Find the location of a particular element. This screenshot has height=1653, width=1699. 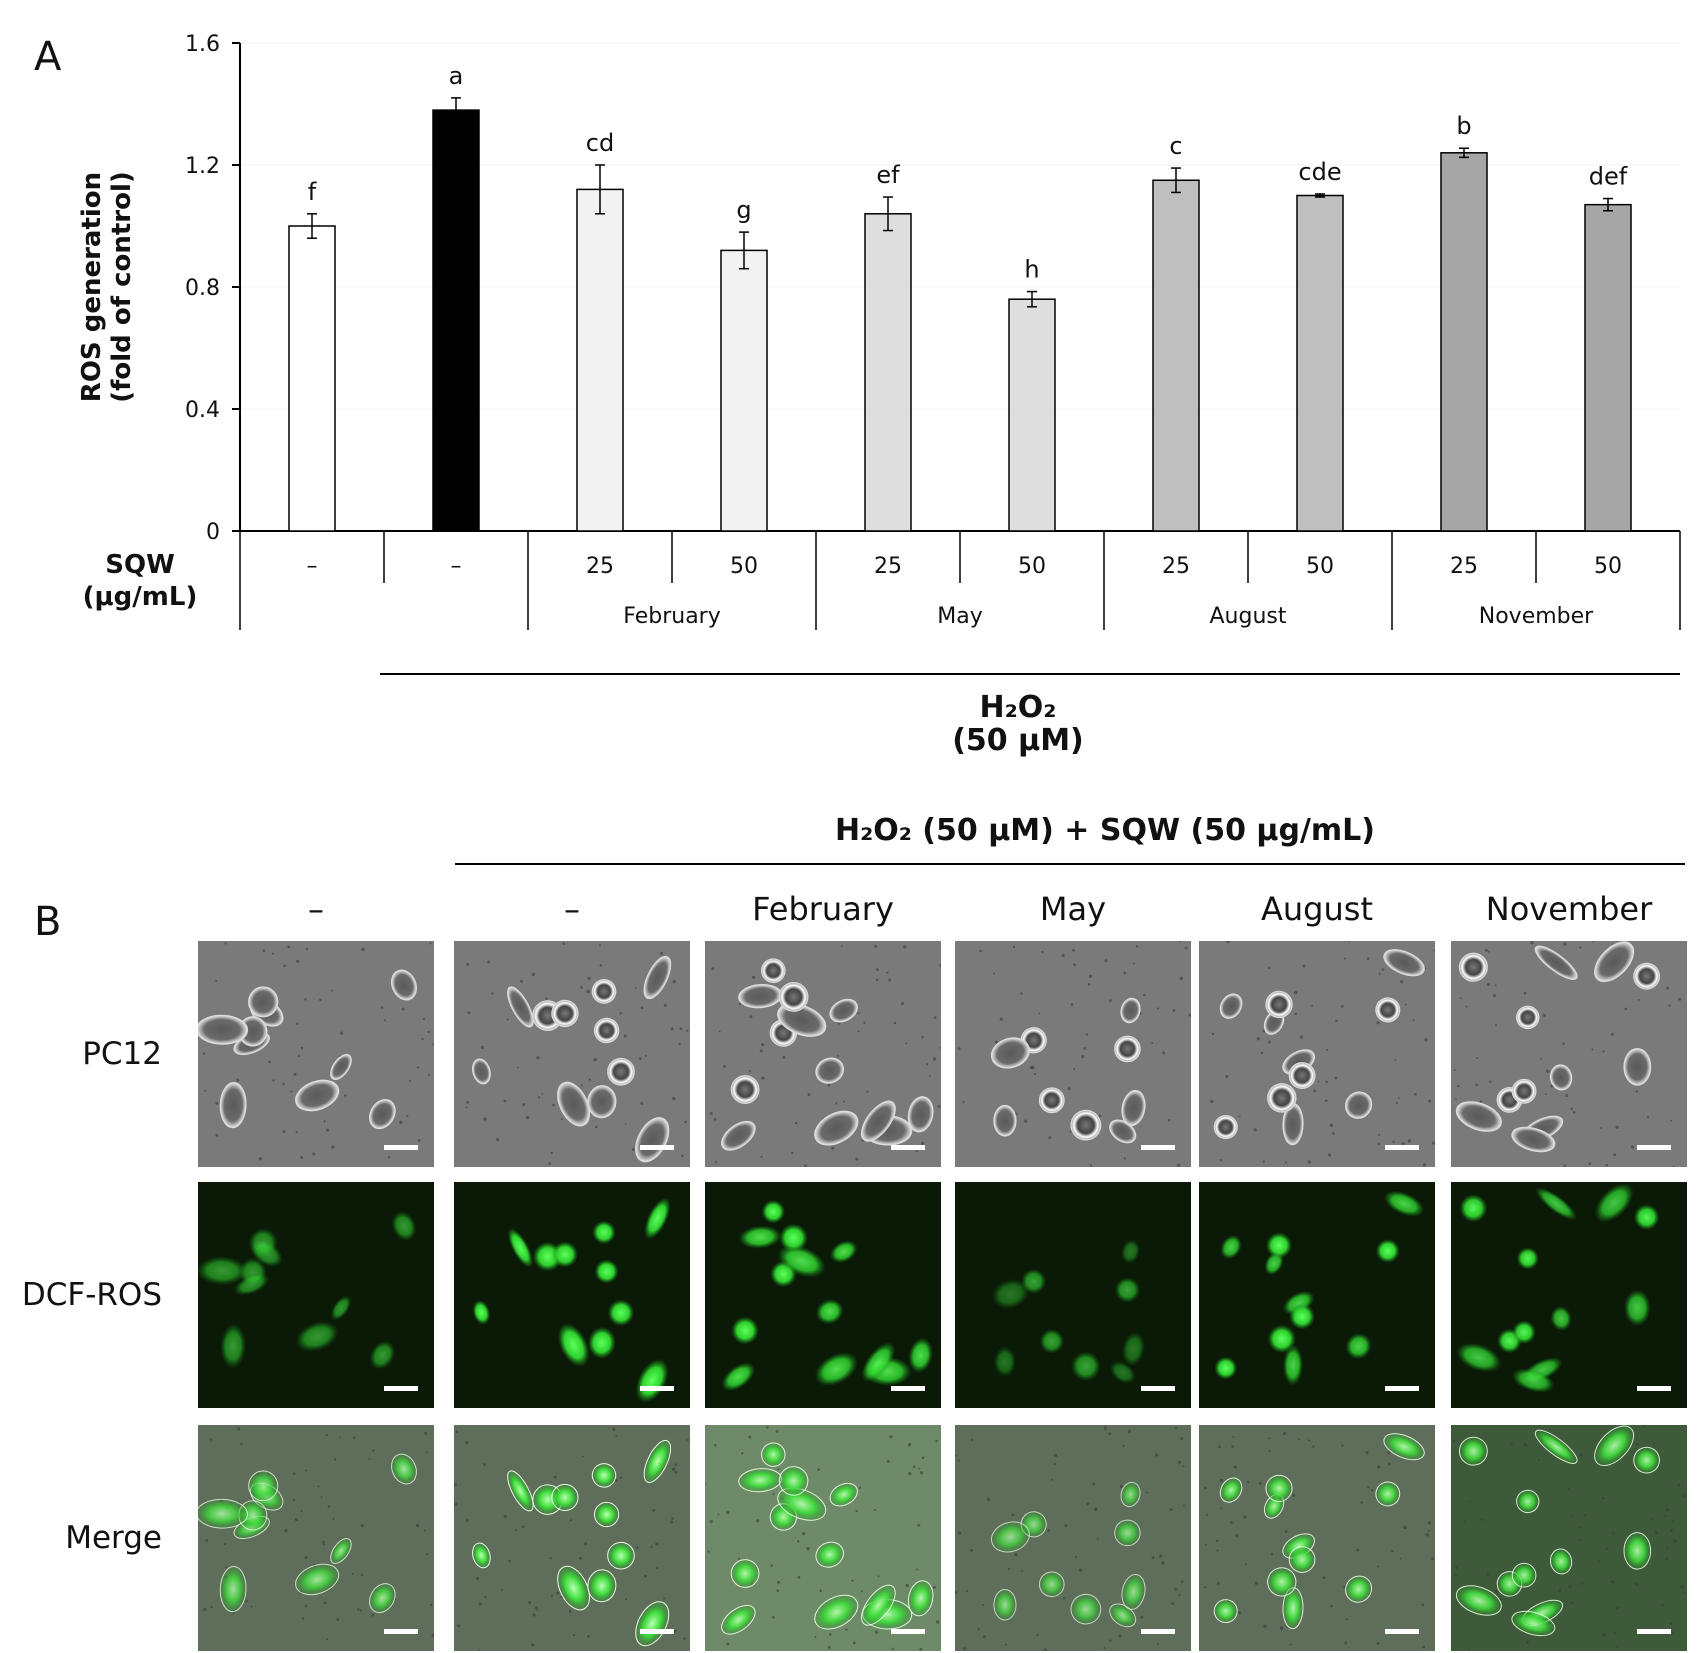

month-label: February is located at coordinates (672, 616).